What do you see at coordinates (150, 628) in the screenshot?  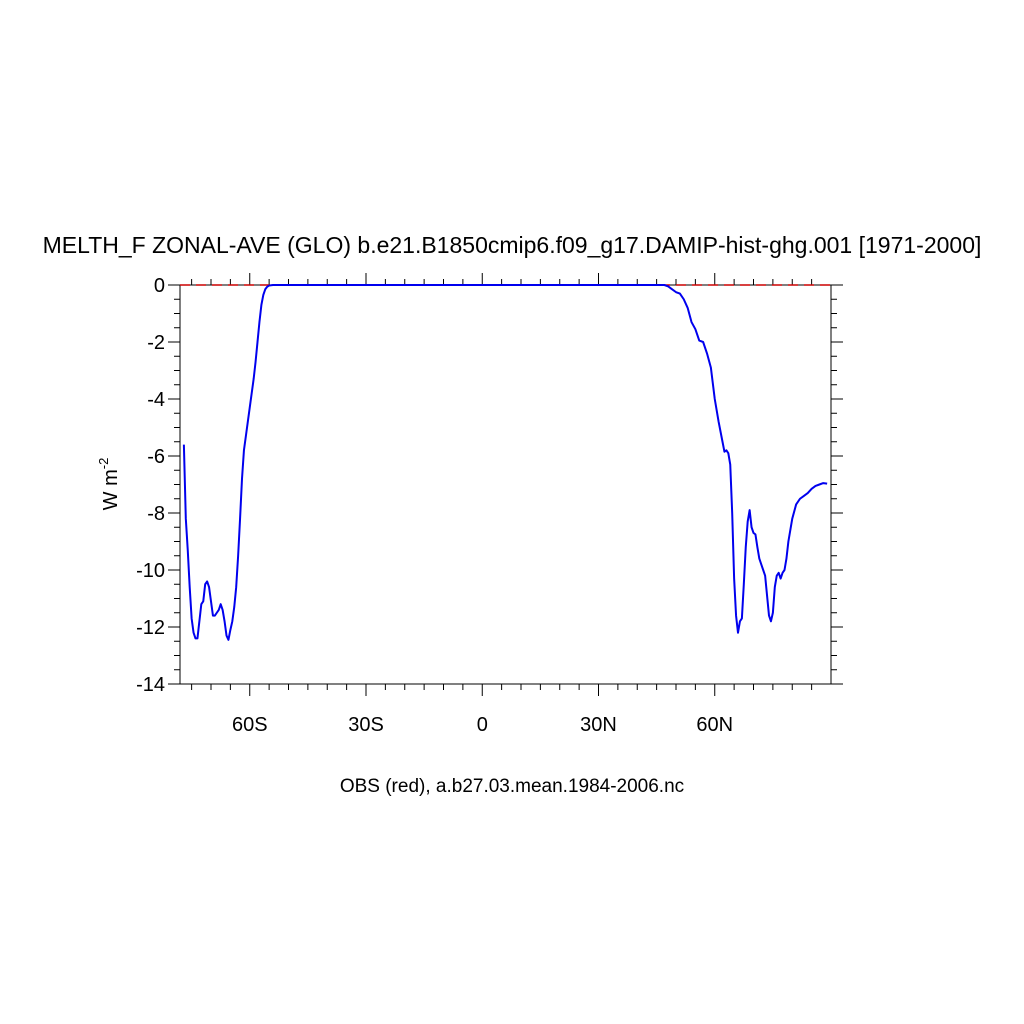 I see `y-tick-label: -12` at bounding box center [150, 628].